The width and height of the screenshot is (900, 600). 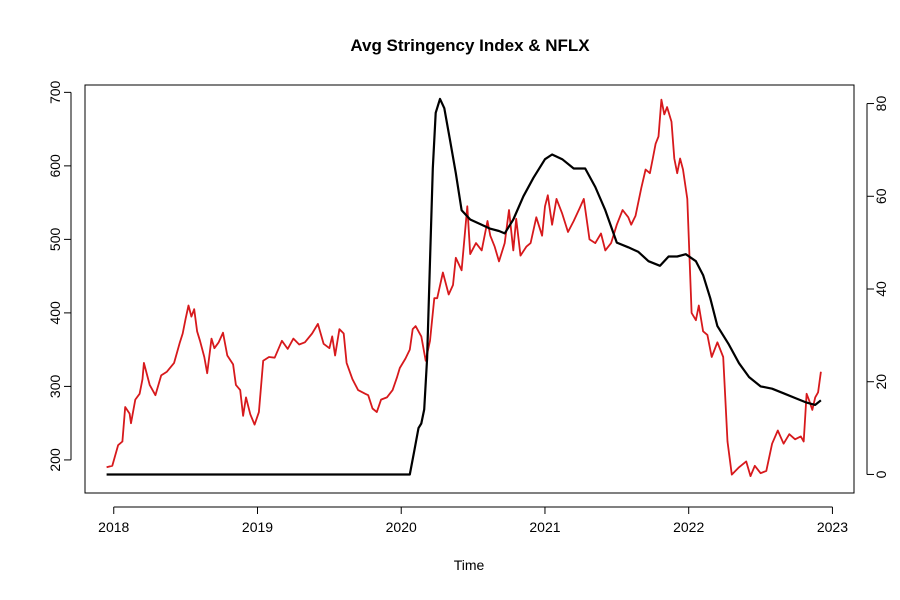 I want to click on y-axis-right: 0 20 40 60 80, so click(x=877, y=287).